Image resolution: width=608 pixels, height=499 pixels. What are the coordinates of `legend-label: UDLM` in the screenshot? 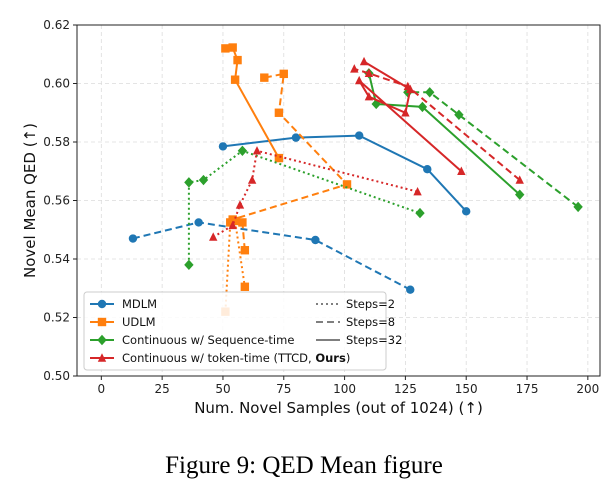 It's located at (139, 322).